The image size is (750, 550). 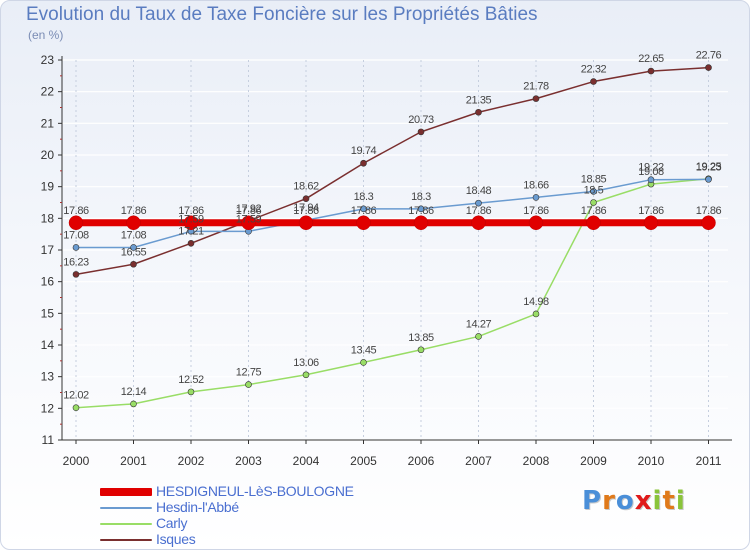 What do you see at coordinates (392, 213) in the screenshot?
I see `series-line` at bounding box center [392, 213].